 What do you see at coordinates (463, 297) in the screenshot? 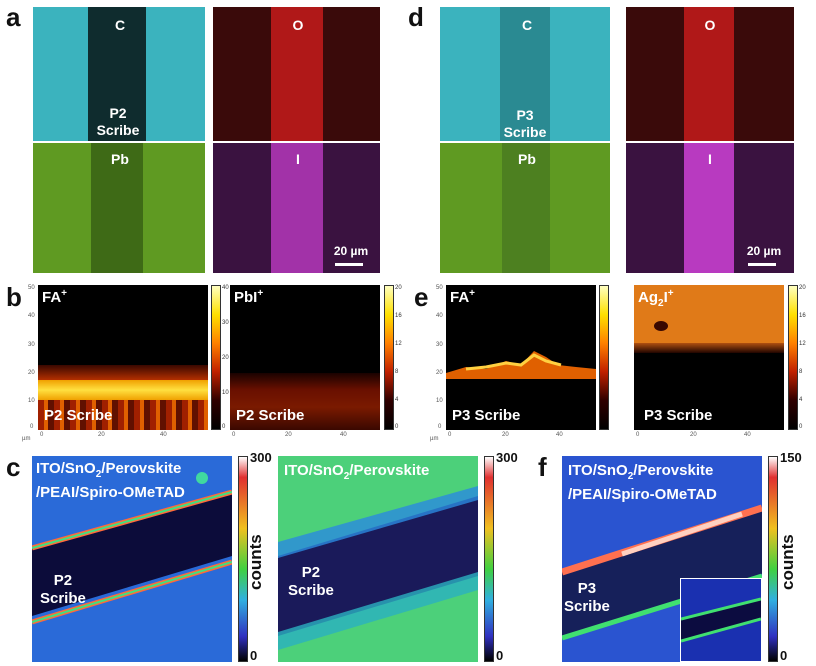
I see `ion-label: FA+` at bounding box center [463, 297].